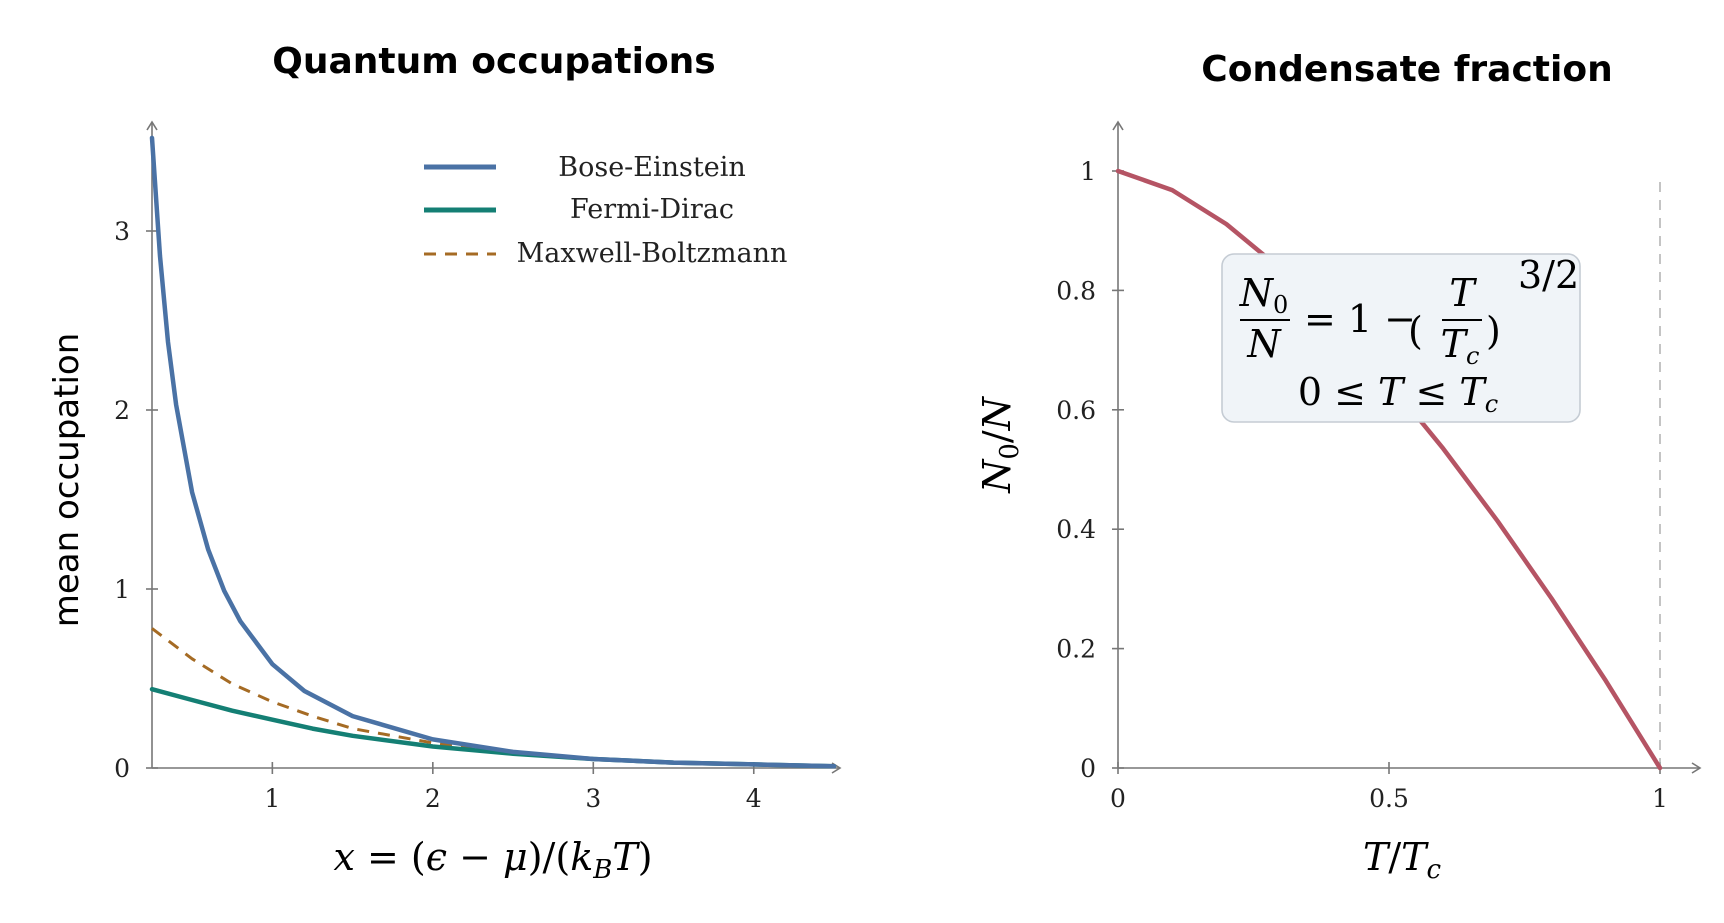 The width and height of the screenshot is (1724, 923). Describe the element at coordinates (122, 768) in the screenshot. I see `left-y-tick-label: 0` at that location.